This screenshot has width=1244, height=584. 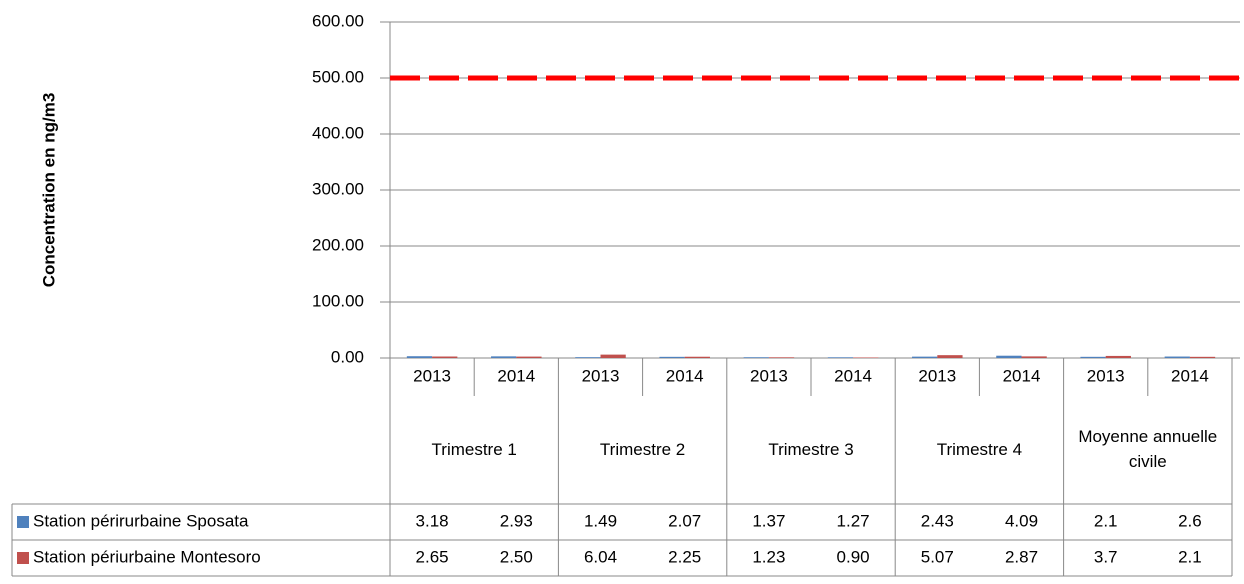 I want to click on group-label-box: Trimestre 1, so click(x=474, y=449).